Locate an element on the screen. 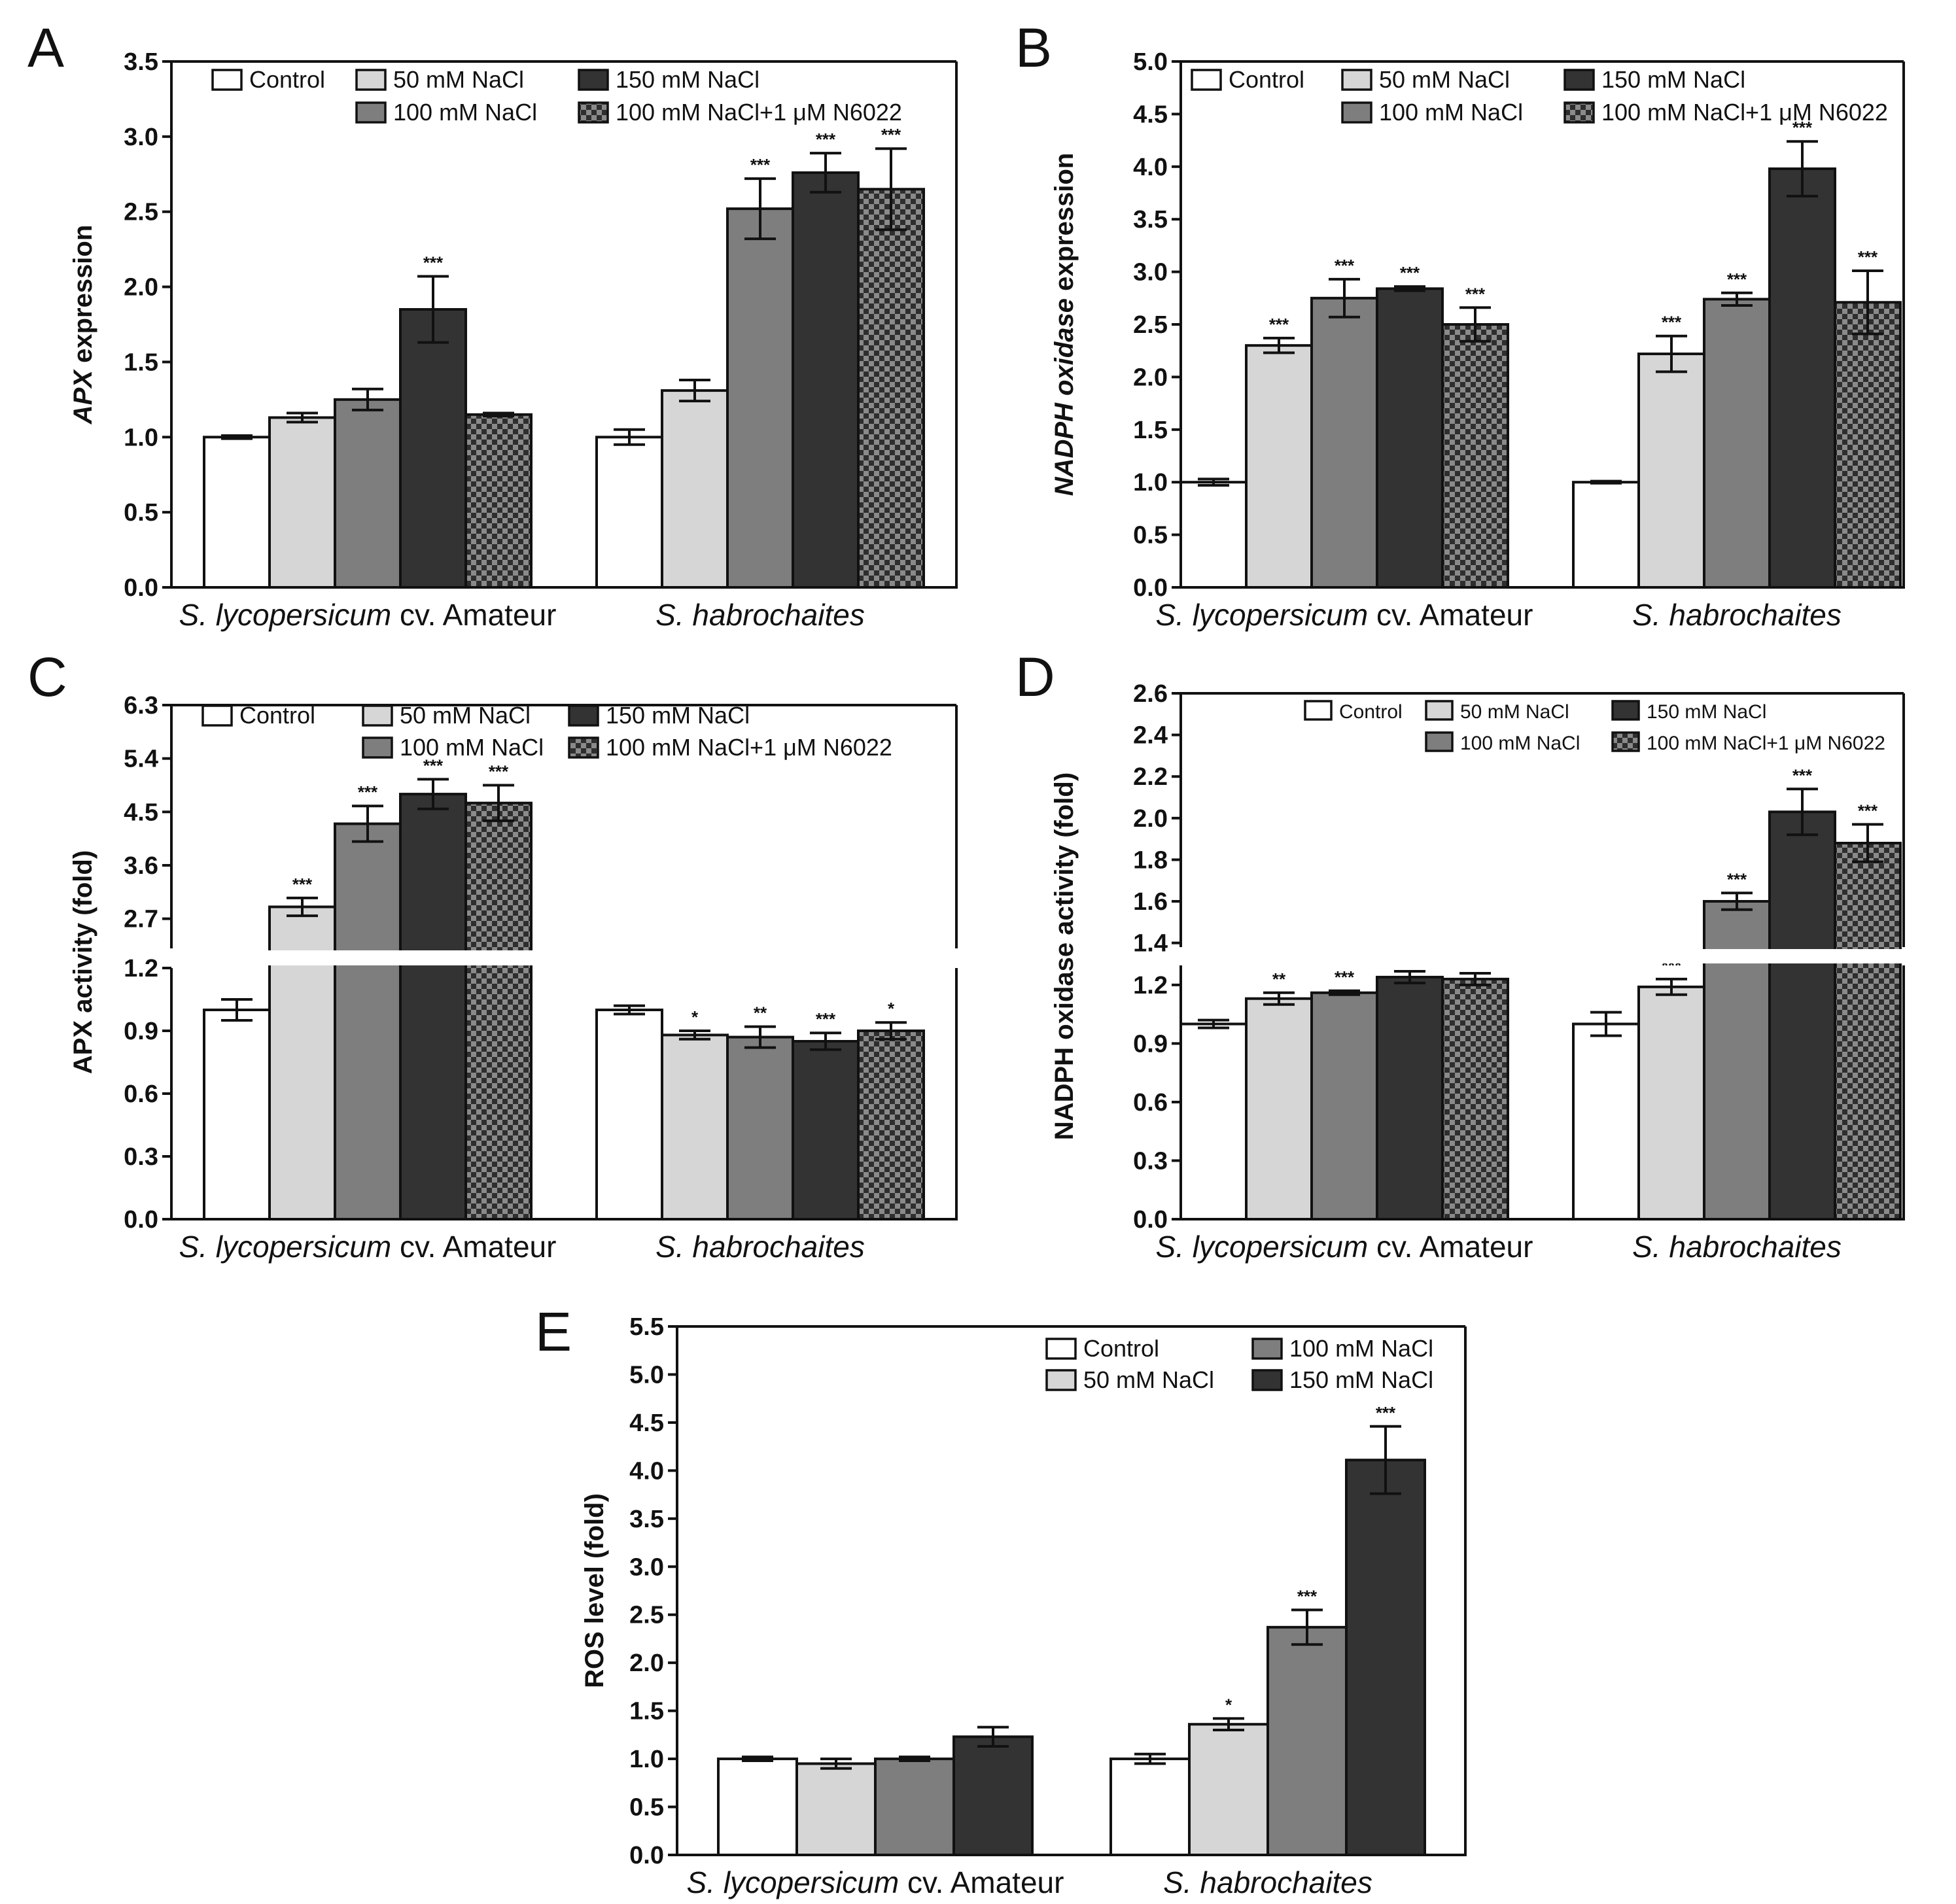  panel-a-legend-label-100-mm-nacl-1-um-n6022: 100 mM NaCl+1 μM N6022 is located at coordinates (759, 112).